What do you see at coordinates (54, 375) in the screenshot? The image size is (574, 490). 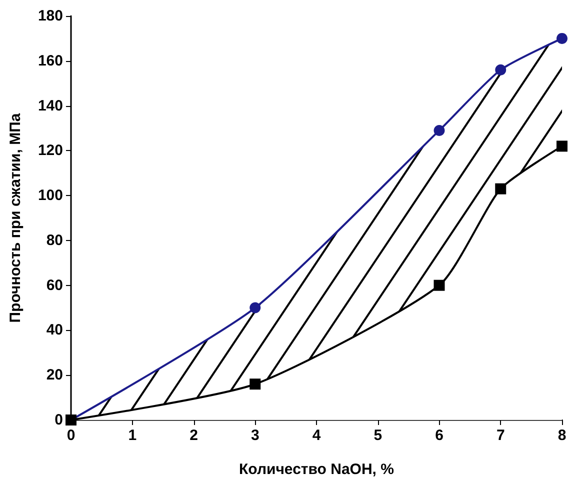 I see `y-tick-label: 20` at bounding box center [54, 375].